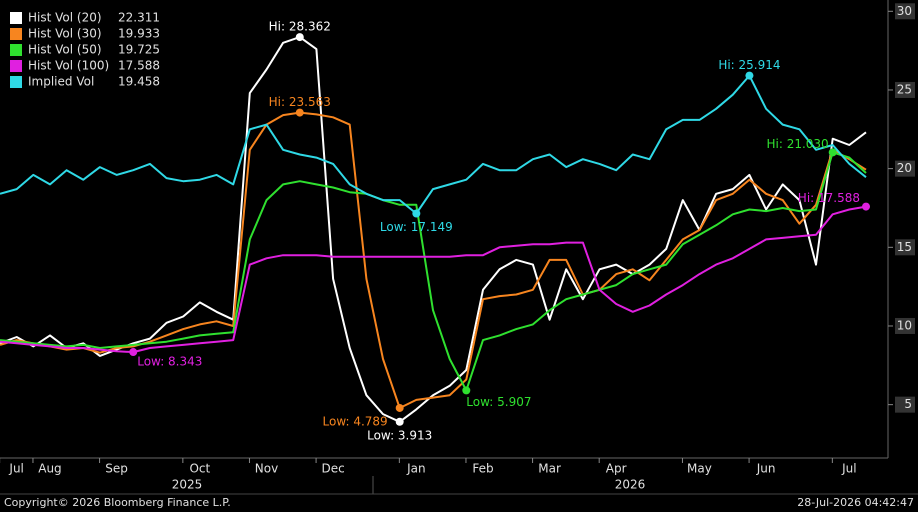 The height and width of the screenshot is (512, 918). I want to click on x-tick-label: Jan, so click(416, 469).